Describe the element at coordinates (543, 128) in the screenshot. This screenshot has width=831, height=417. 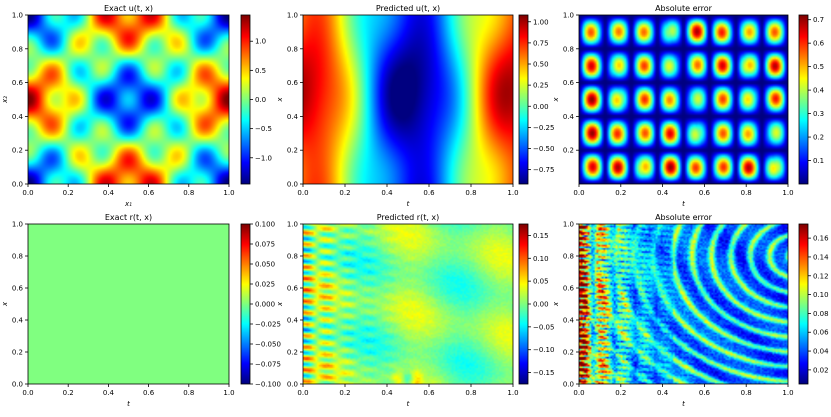
I see `colorbar-tick-label: −0.25` at that location.